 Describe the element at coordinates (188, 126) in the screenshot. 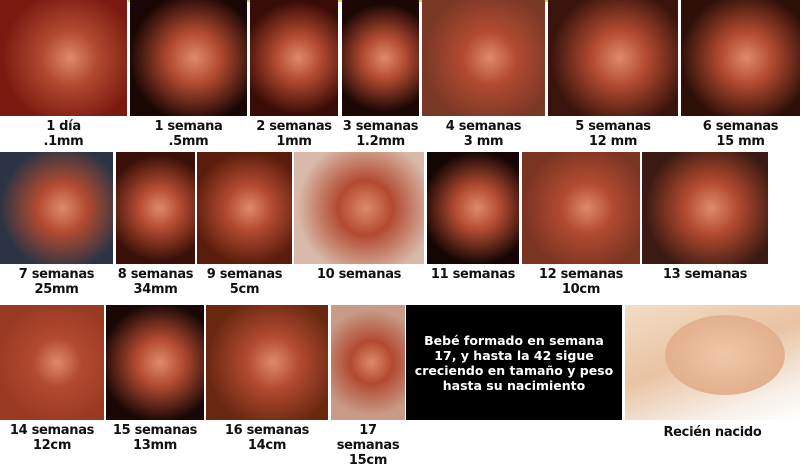

I see `stage-week: 1 semana` at that location.